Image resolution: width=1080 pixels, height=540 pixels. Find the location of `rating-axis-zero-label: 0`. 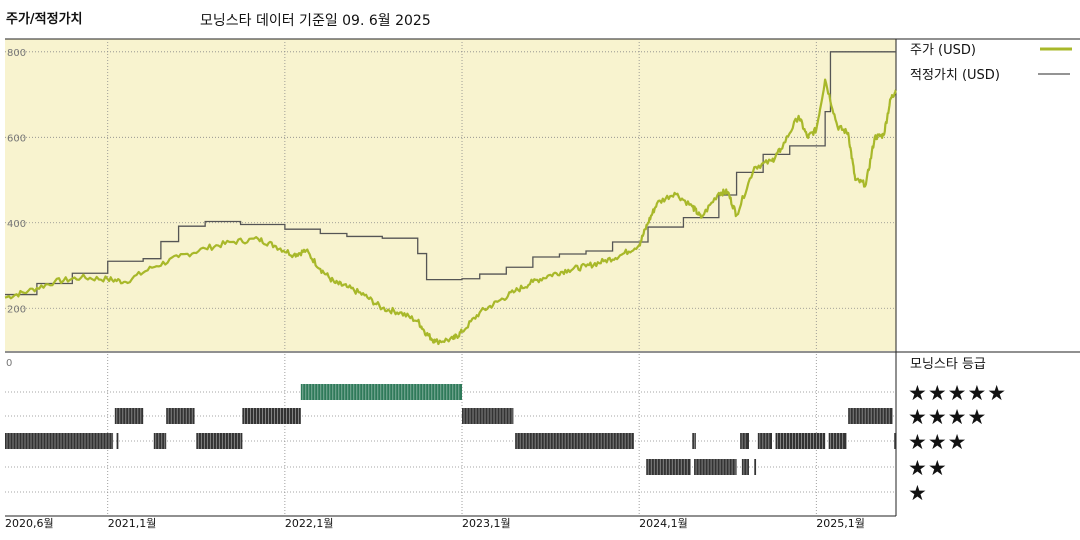

rating-axis-zero-label: 0 is located at coordinates (9, 363).